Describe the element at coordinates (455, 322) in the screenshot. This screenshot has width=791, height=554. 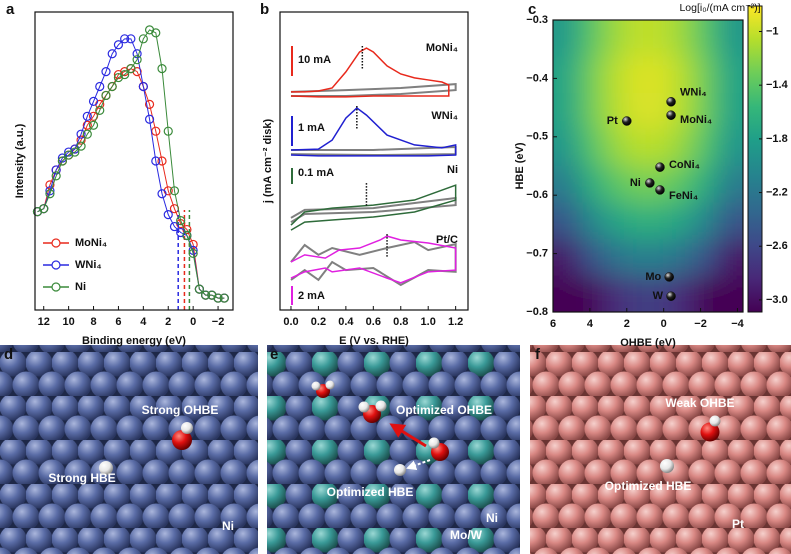
I see `x-tick-label: 1.2` at that location.